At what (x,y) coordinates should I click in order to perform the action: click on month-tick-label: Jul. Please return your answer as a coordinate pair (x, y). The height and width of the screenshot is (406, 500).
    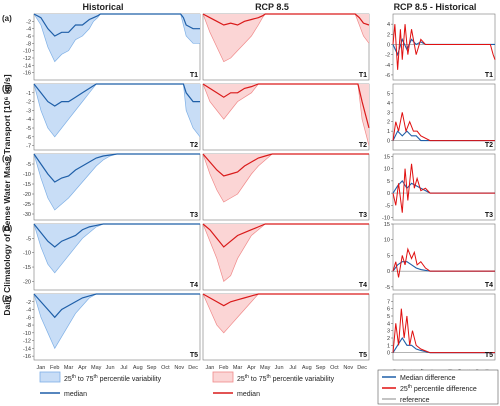
    Looking at the image, I should click on (292, 368).